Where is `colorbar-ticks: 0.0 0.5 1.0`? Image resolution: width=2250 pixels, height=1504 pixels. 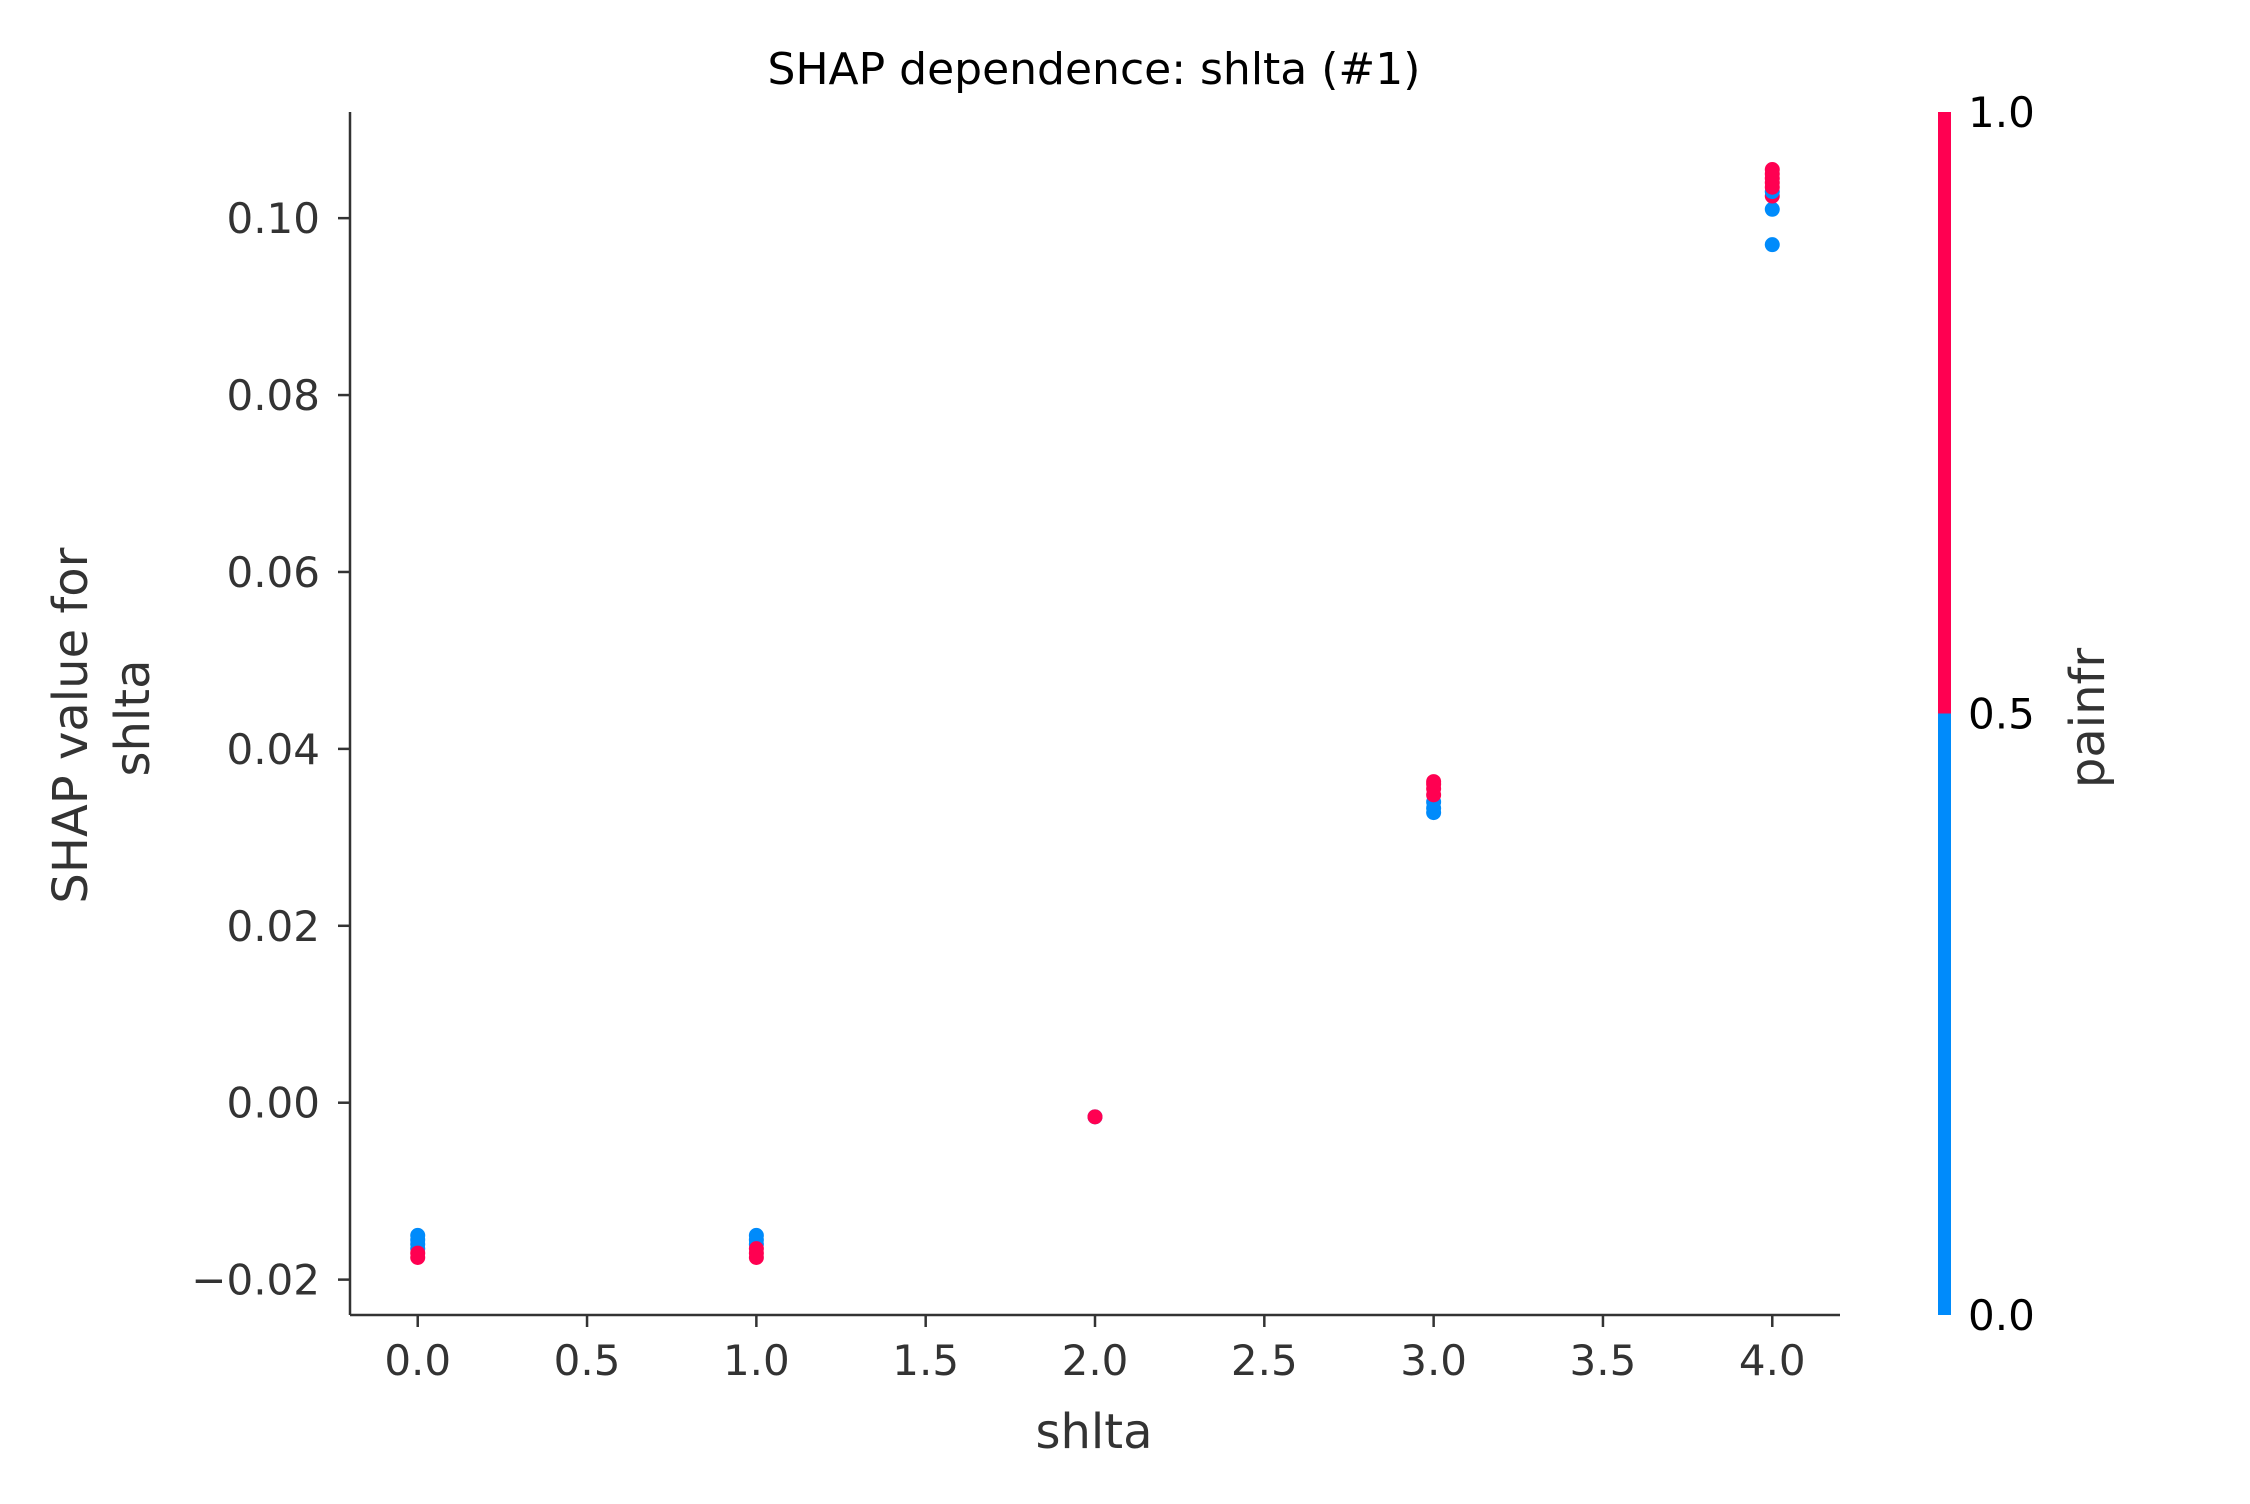 colorbar-ticks: 0.0 0.5 1.0 is located at coordinates (2001, 714).